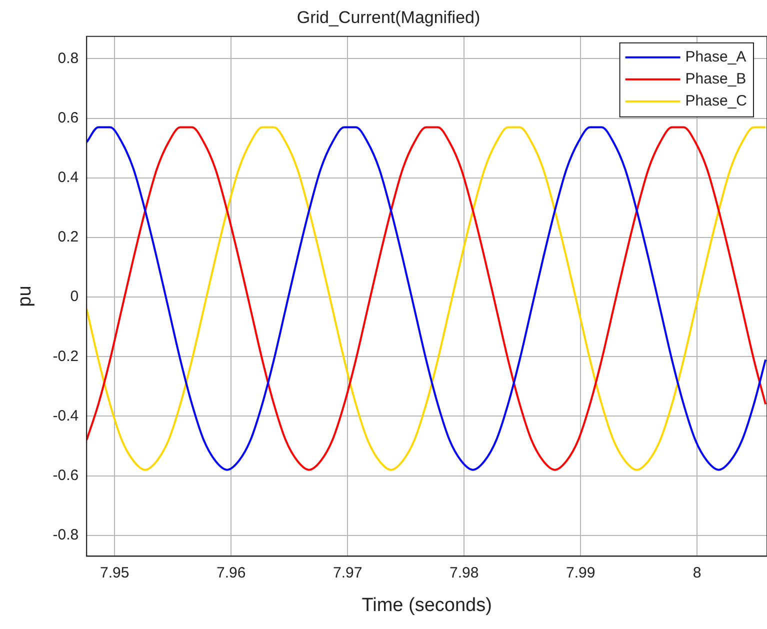 This screenshot has height=629, width=767. What do you see at coordinates (65, 475) in the screenshot?
I see `y-tick-label: -0.6` at bounding box center [65, 475].